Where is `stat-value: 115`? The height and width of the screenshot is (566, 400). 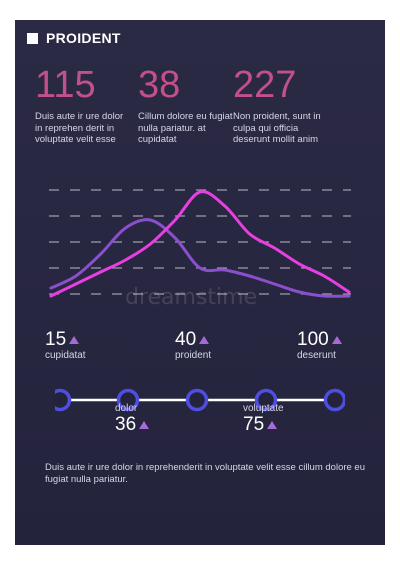 stat-value: 115 is located at coordinates (65, 85).